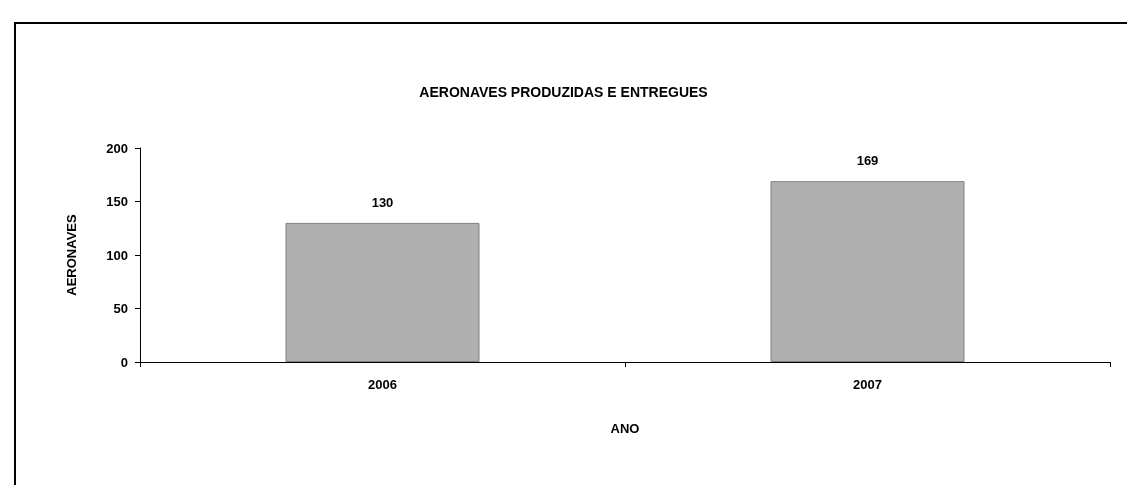  What do you see at coordinates (382, 384) in the screenshot?
I see `x-tick-label: 2006` at bounding box center [382, 384].